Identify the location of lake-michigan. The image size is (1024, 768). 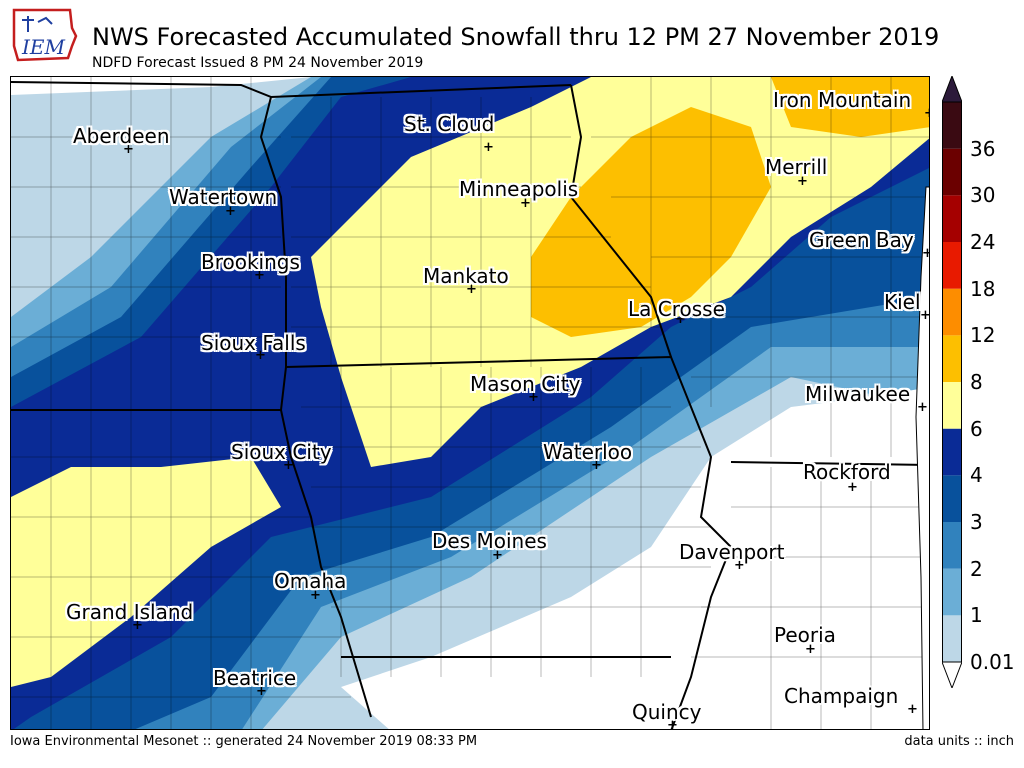
(922, 457).